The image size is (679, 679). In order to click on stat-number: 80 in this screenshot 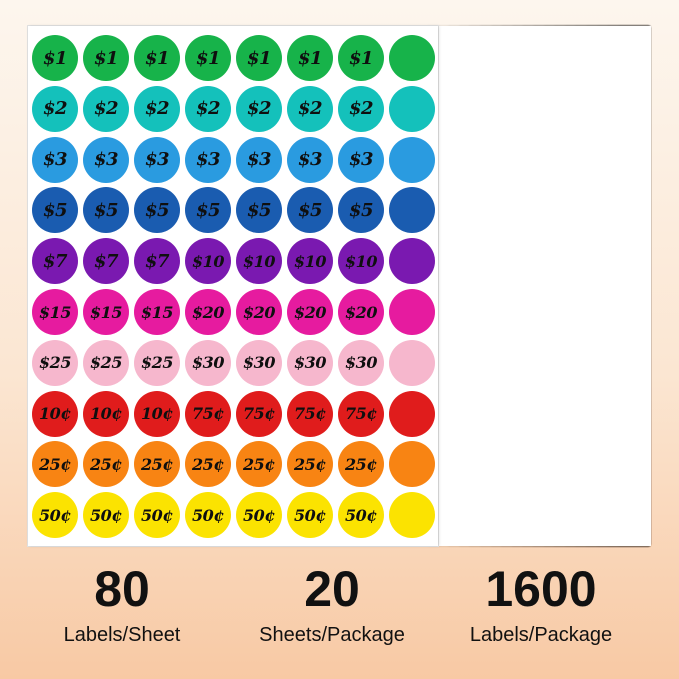, I will do `click(122, 589)`.